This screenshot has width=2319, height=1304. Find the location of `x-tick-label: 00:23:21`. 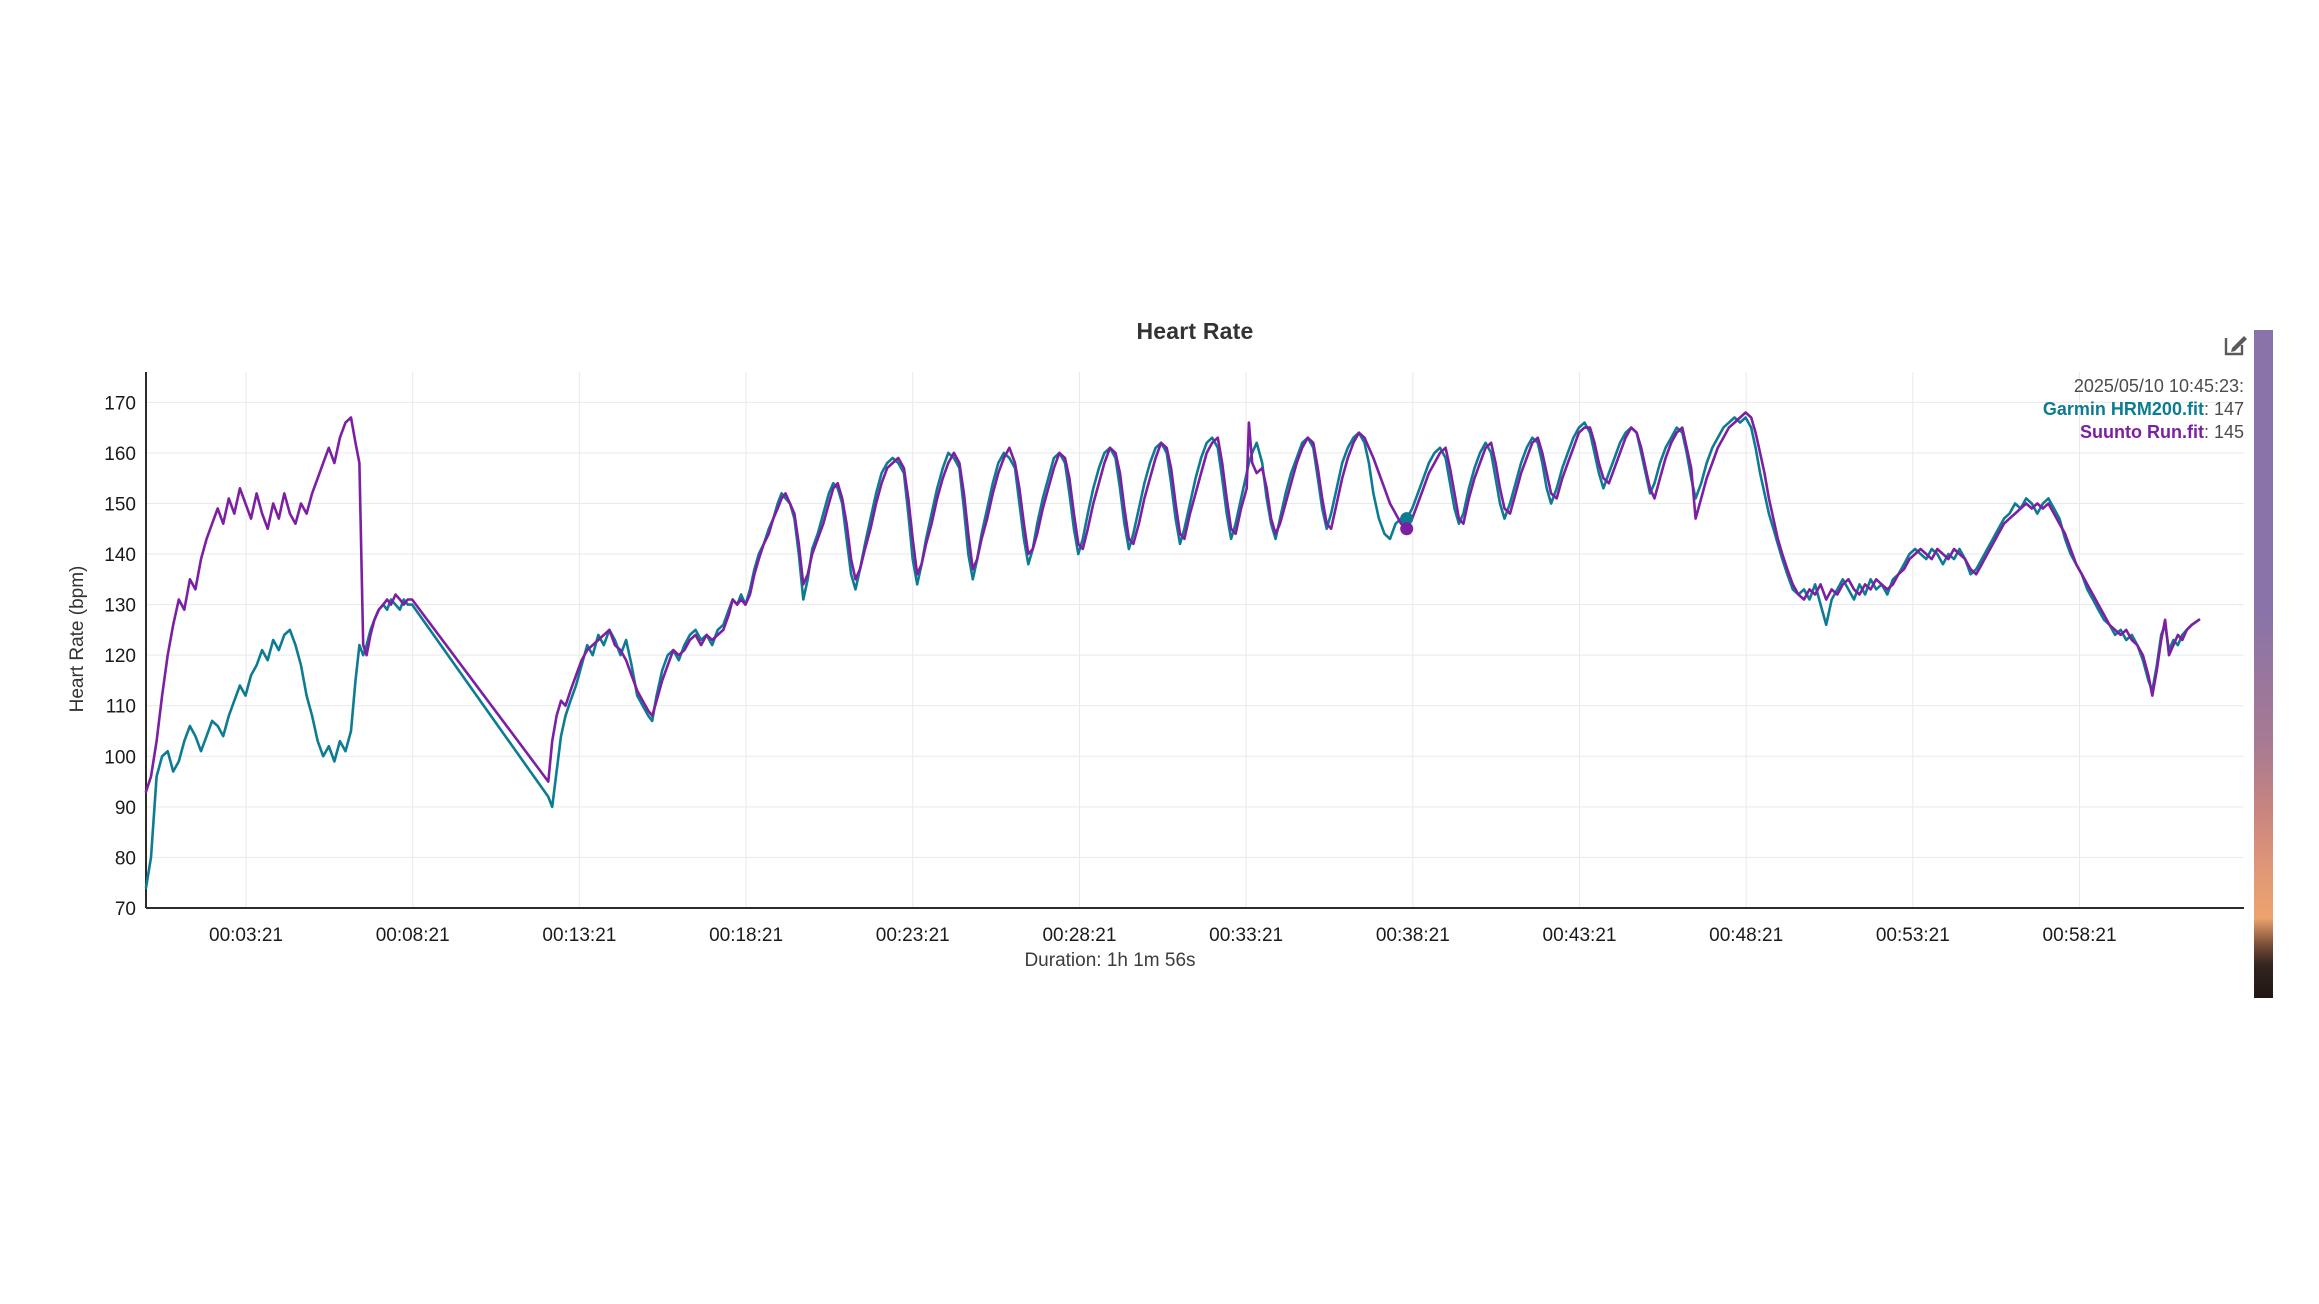

x-tick-label: 00:23:21 is located at coordinates (913, 935).